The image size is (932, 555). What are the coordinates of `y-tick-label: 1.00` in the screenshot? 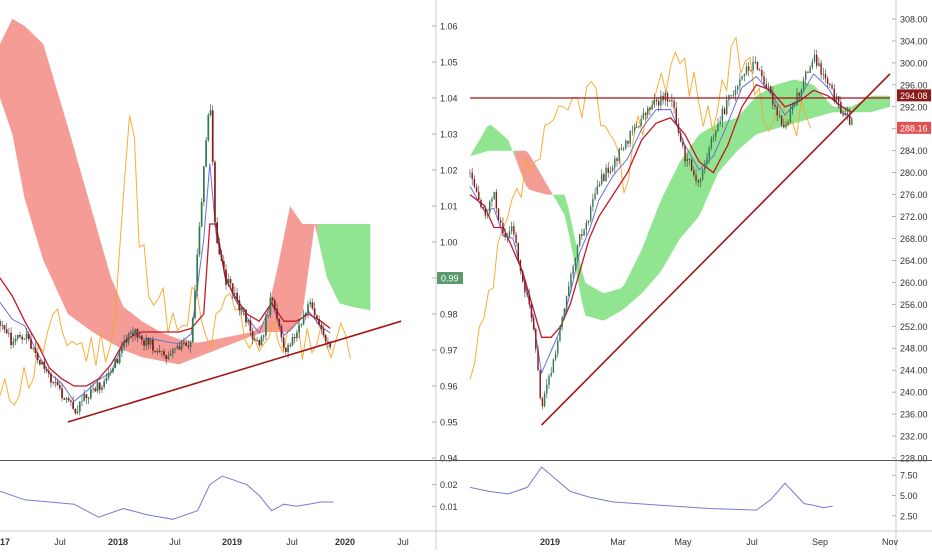 It's located at (449, 243).